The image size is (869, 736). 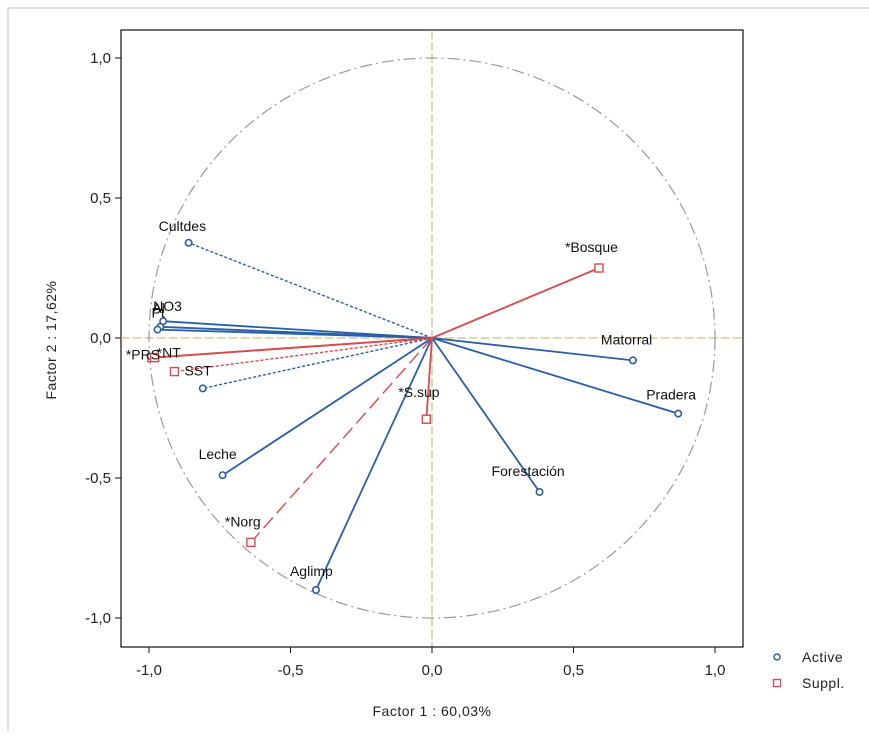 I want to click on label-suppl-nt-1: *NT, so click(x=169, y=353).